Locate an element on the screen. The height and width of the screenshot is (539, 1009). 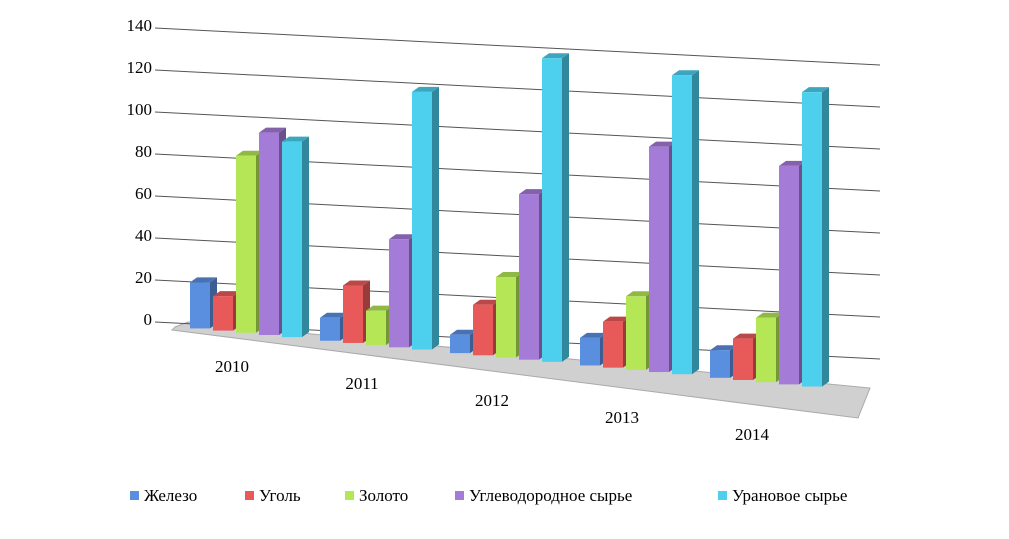
y-tick-label: 80 is located at coordinates (143, 151).